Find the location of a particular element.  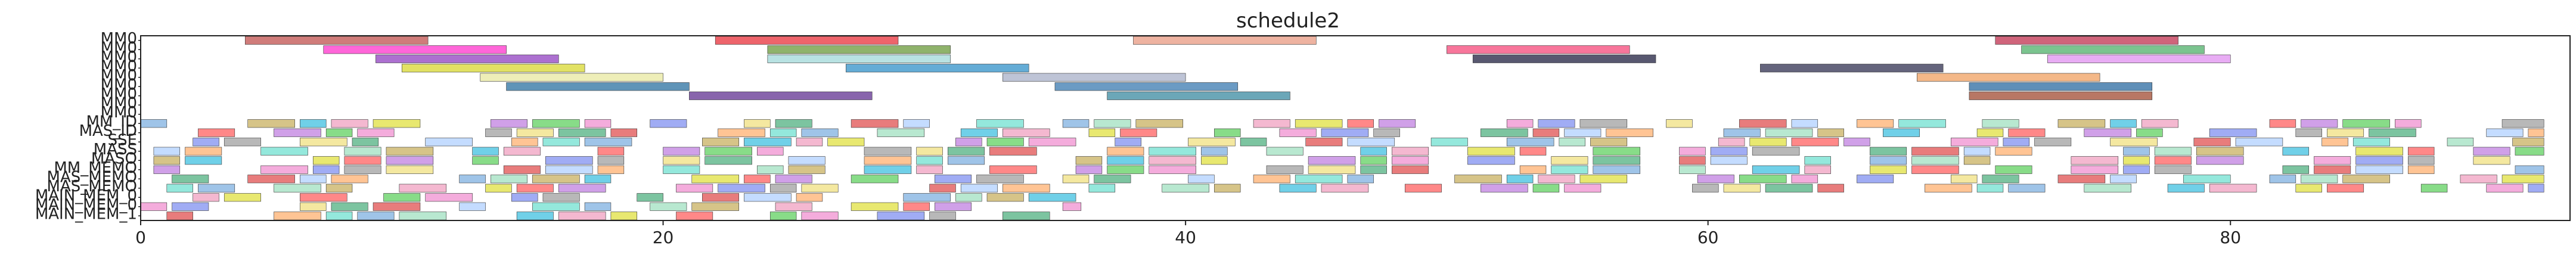

y-tick-label: MAIN_MEM_0 is located at coordinates (86, 205).